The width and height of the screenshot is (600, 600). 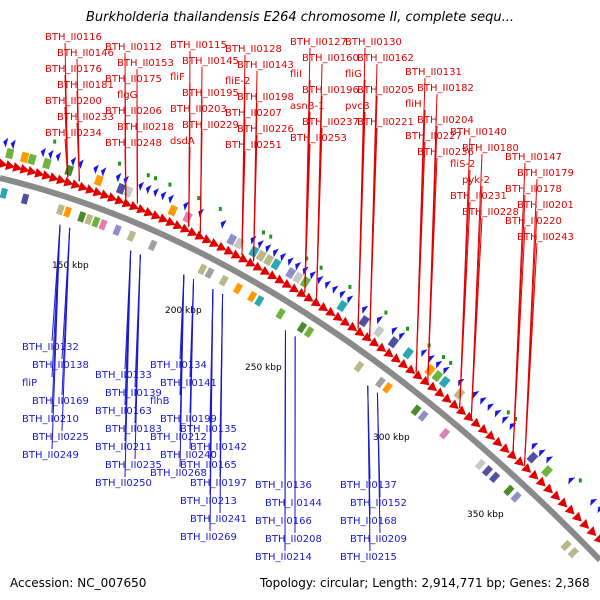 I want to click on forward-gene-label: dsdA, so click(x=182, y=141).